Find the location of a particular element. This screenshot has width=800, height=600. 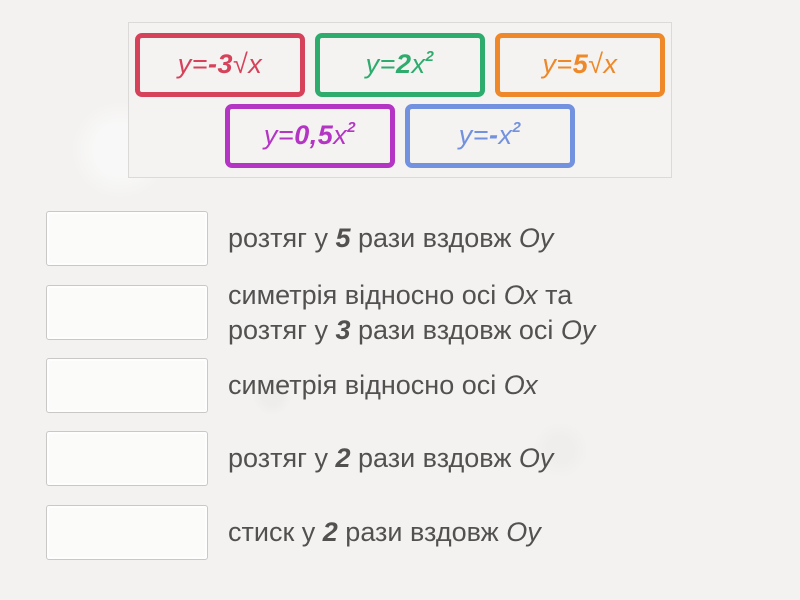

match-prompt: симетрія відносно осі Ох is located at coordinates (383, 385).